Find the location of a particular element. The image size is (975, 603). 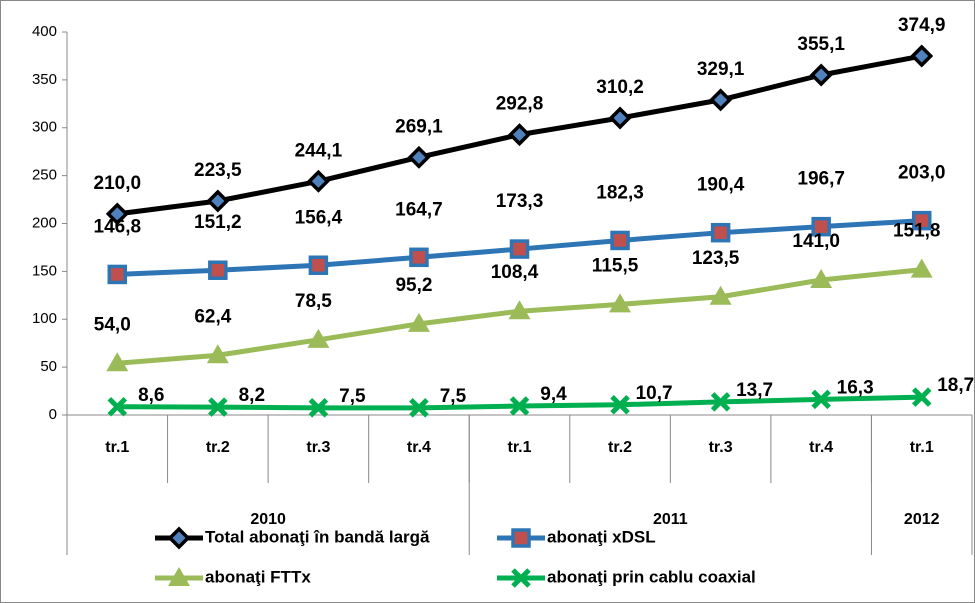

data-label: 54,0 is located at coordinates (112, 324).